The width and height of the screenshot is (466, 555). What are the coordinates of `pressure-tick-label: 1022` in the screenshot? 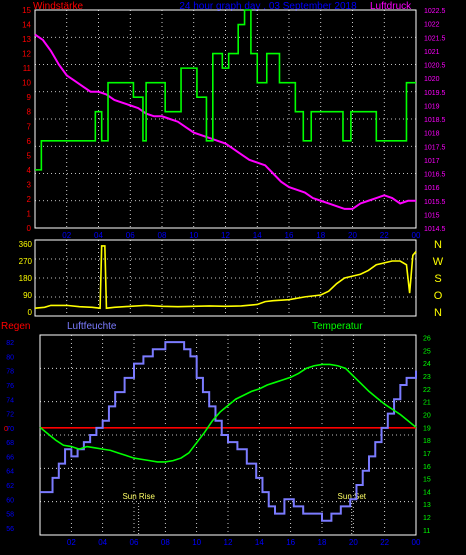 It's located at (432, 25).